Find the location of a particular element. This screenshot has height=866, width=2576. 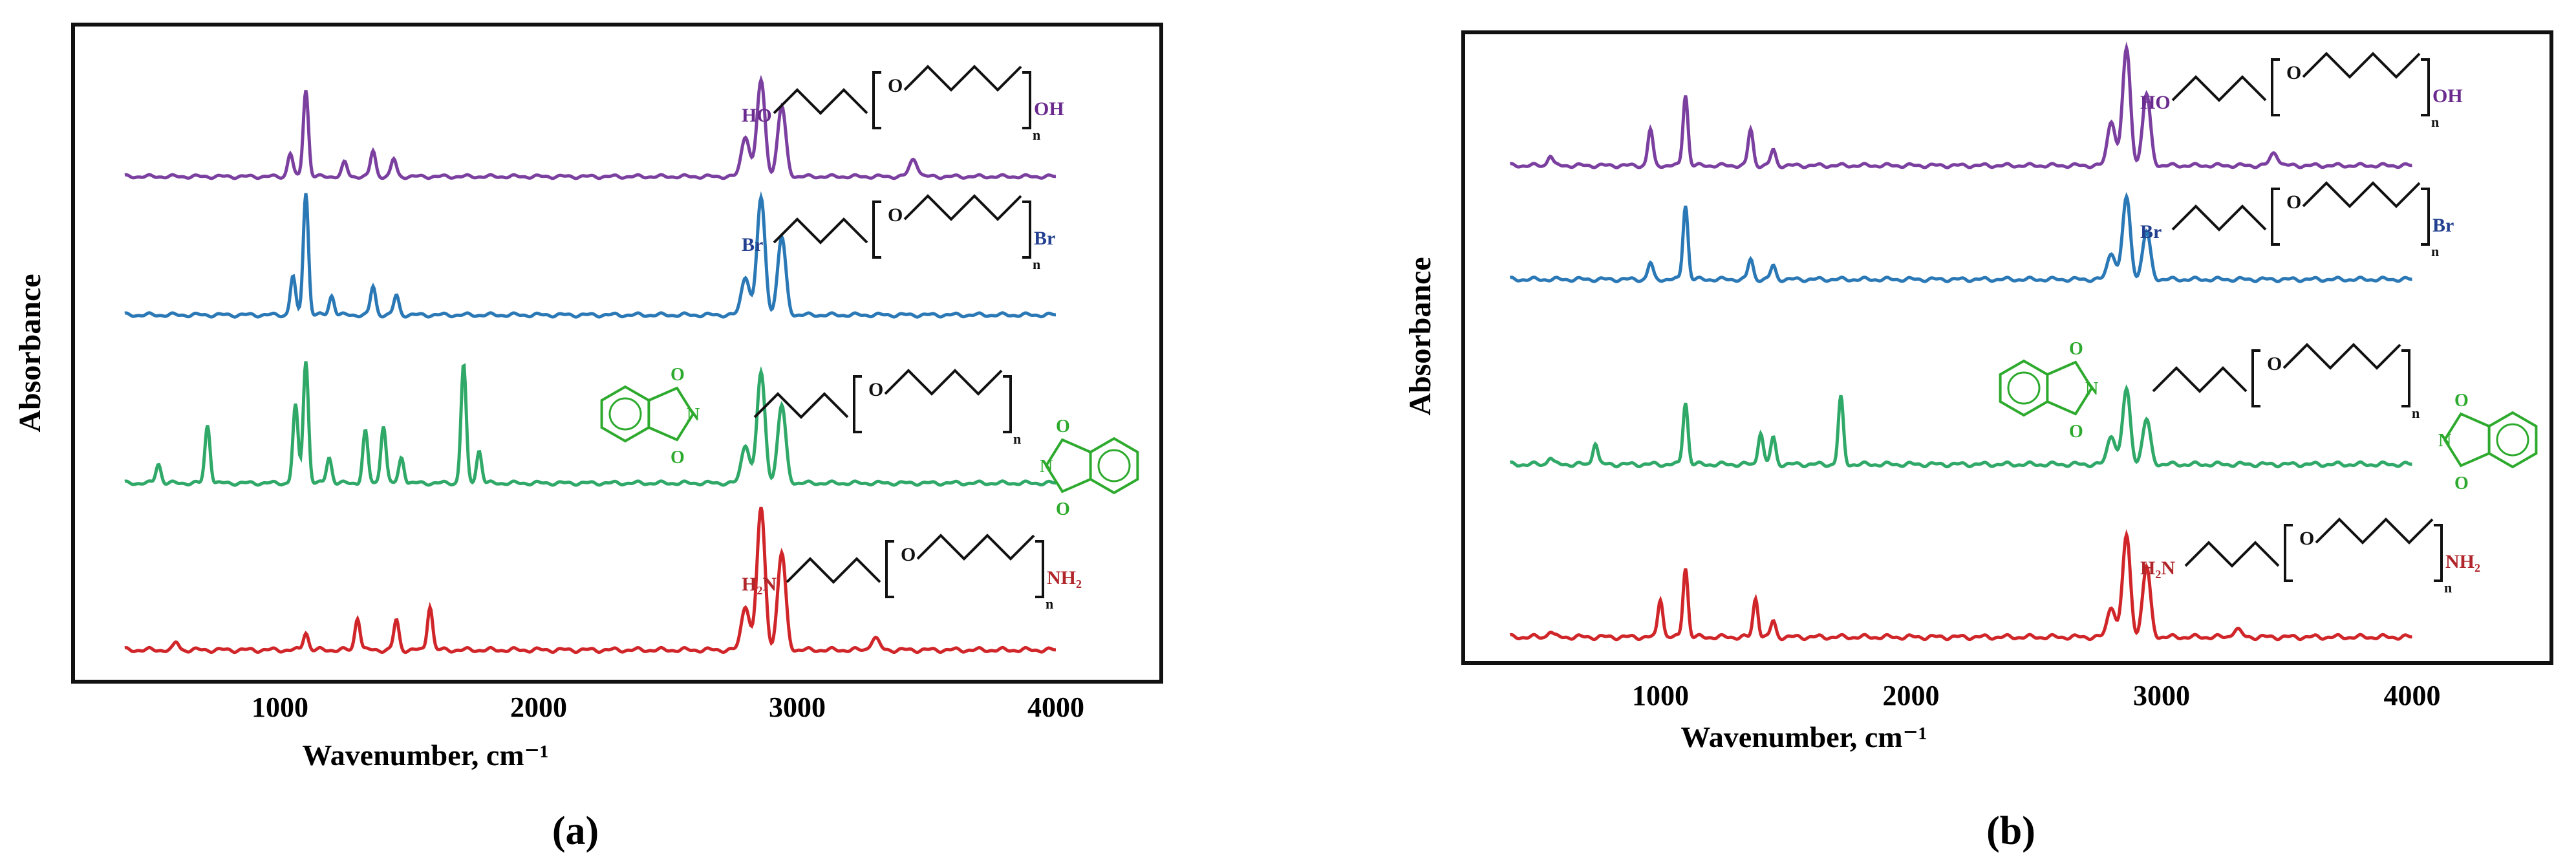

xlabel-a: Wavenumber, cm⁻¹ is located at coordinates (425, 755).